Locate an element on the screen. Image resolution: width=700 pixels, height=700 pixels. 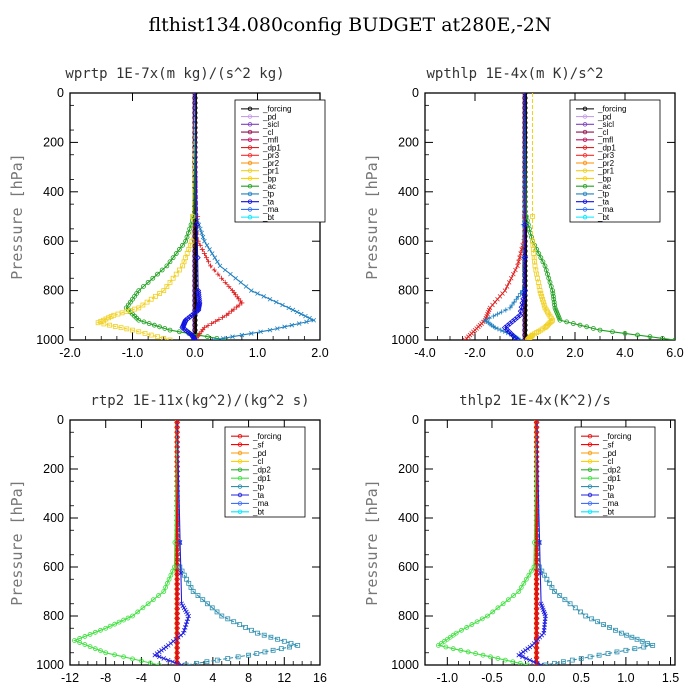
legend-label: _tp is located at coordinates (268, 194).